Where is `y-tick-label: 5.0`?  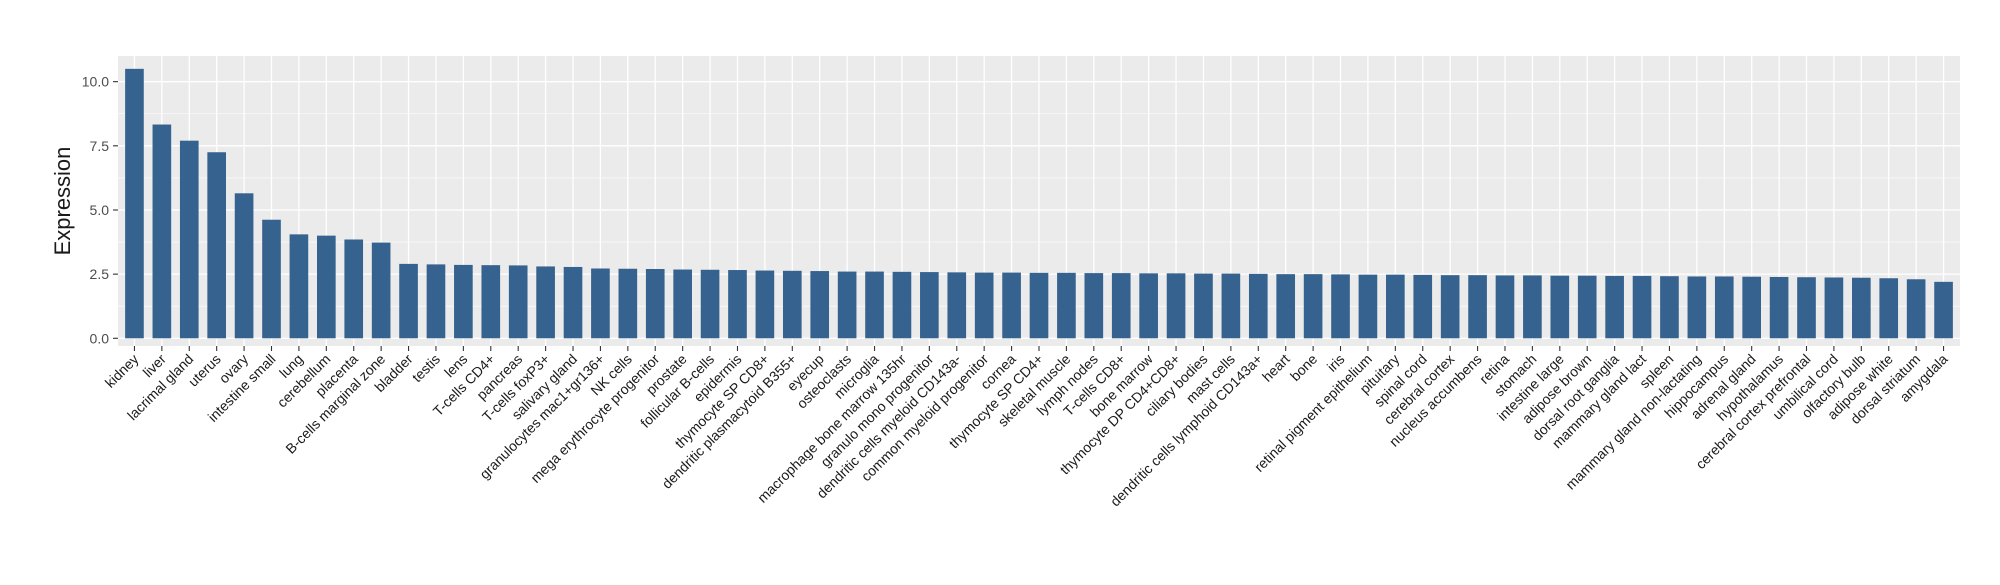
y-tick-label: 5.0 is located at coordinates (100, 210).